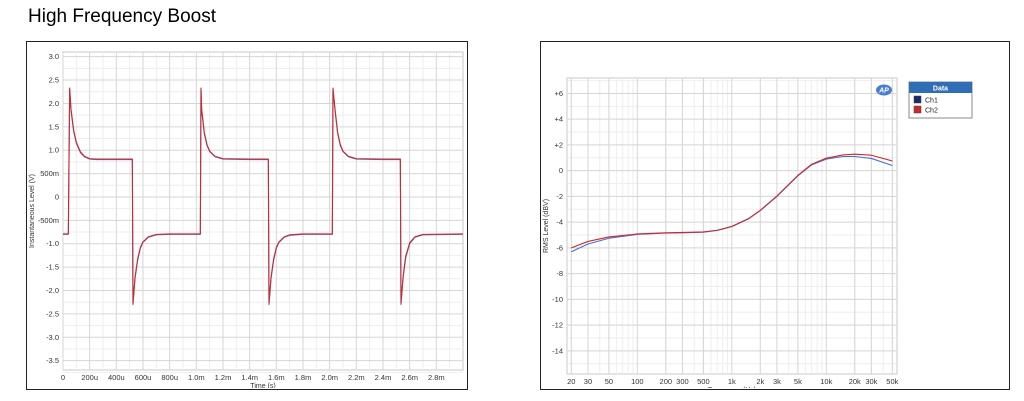 This screenshot has height=401, width=1024. Describe the element at coordinates (588, 381) in the screenshot. I see `x-tick-label: 30` at that location.